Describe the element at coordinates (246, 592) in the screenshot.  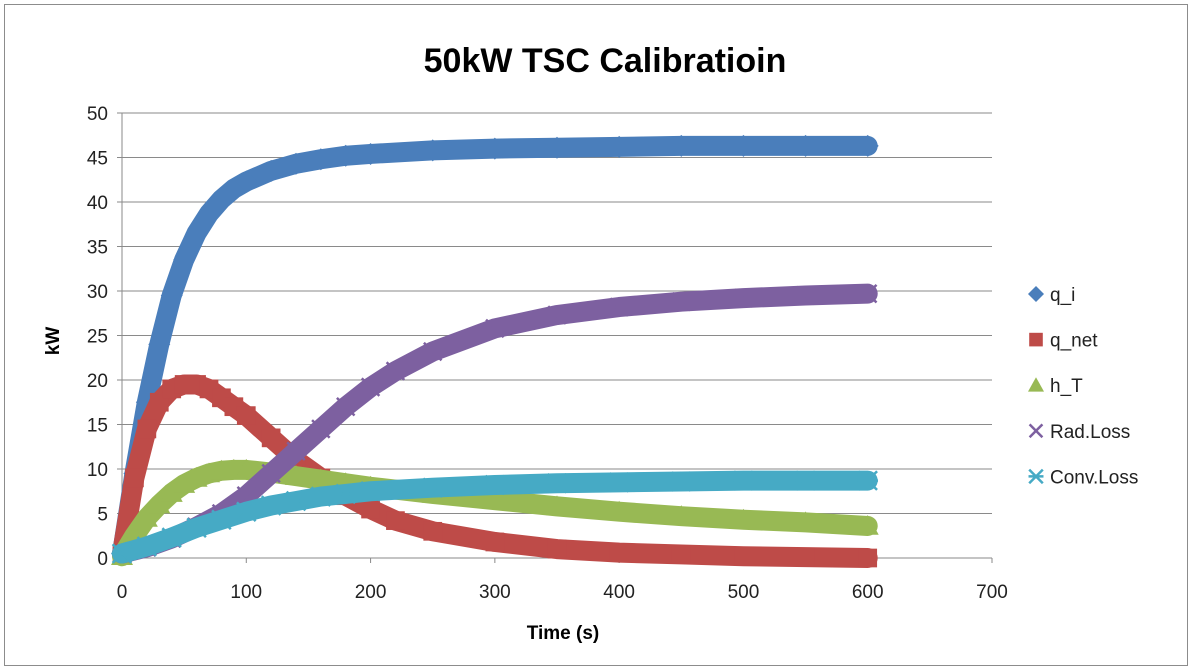
I see `x-tick-label: 100` at that location.